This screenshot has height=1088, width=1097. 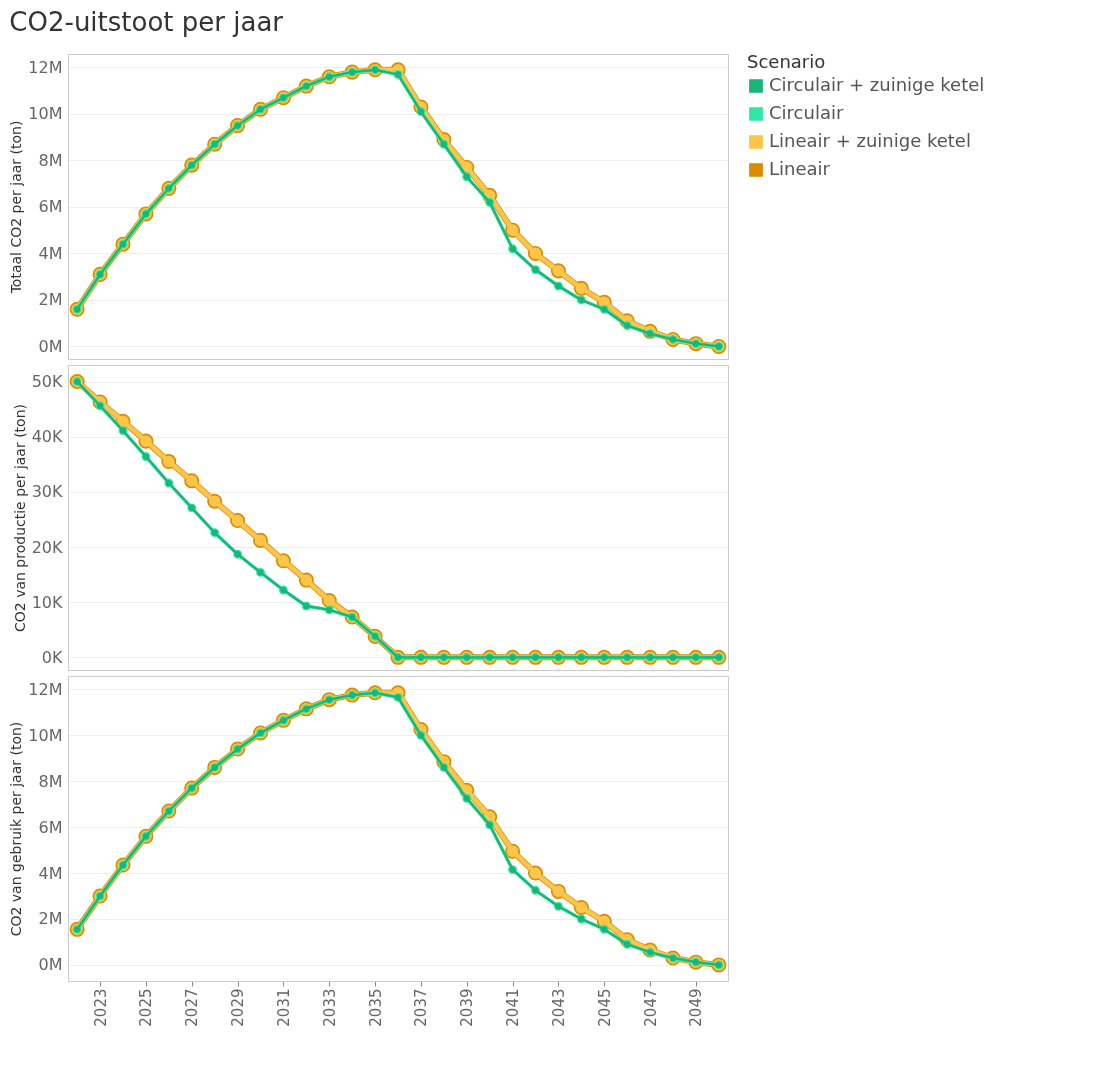 What do you see at coordinates (870, 140) in the screenshot?
I see `legend-label: Lineair + zuinige ketel` at bounding box center [870, 140].